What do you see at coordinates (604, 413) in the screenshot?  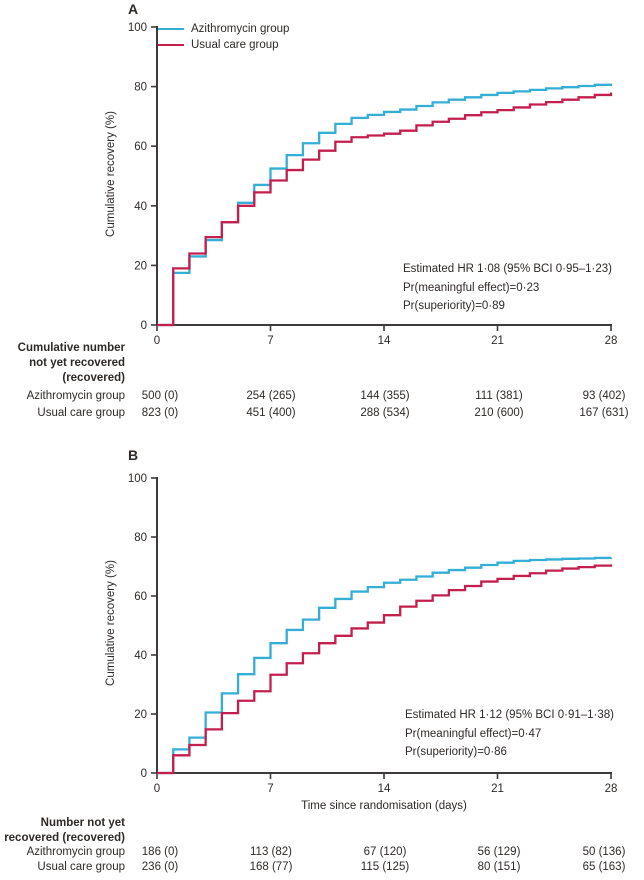 I see `risk-value: 167 (631)` at bounding box center [604, 413].